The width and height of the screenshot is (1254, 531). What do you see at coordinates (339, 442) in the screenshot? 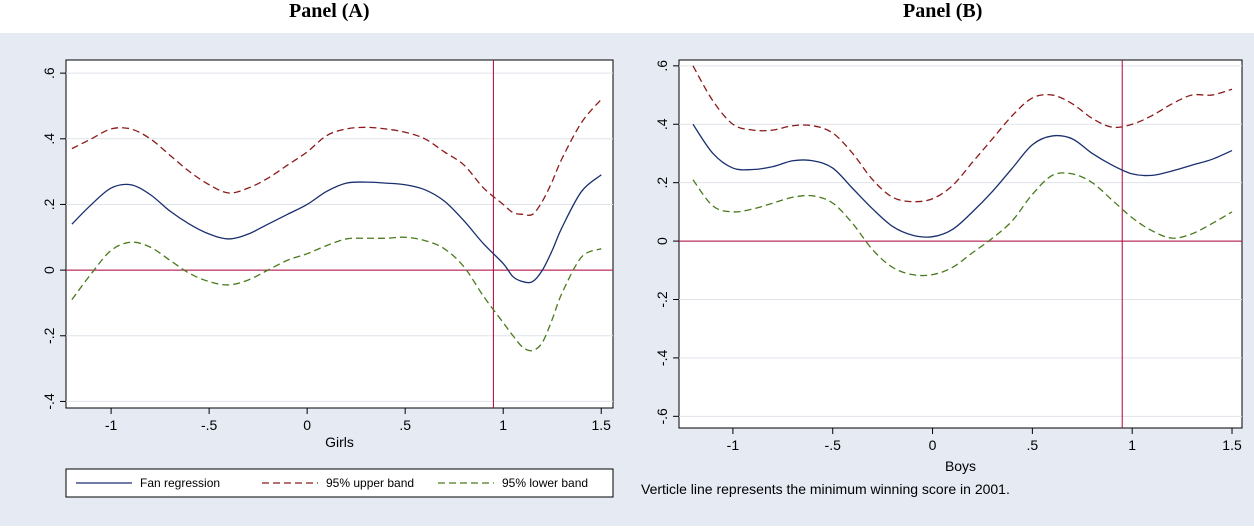
I see `x-axis-label: Girls` at bounding box center [339, 442].